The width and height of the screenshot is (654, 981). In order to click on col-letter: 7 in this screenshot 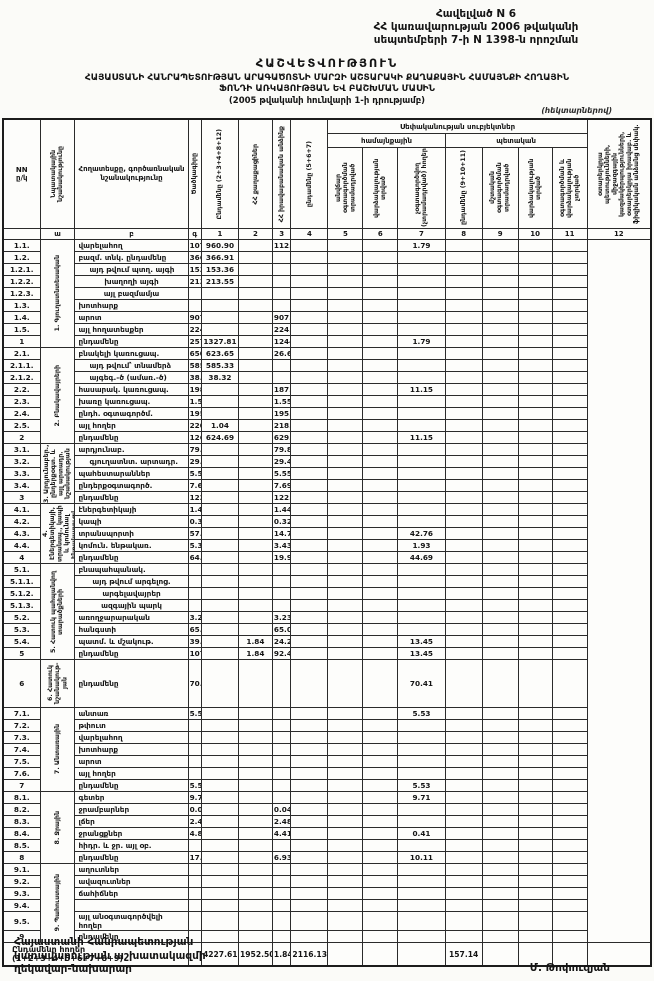, I will do `click(421, 234)`.